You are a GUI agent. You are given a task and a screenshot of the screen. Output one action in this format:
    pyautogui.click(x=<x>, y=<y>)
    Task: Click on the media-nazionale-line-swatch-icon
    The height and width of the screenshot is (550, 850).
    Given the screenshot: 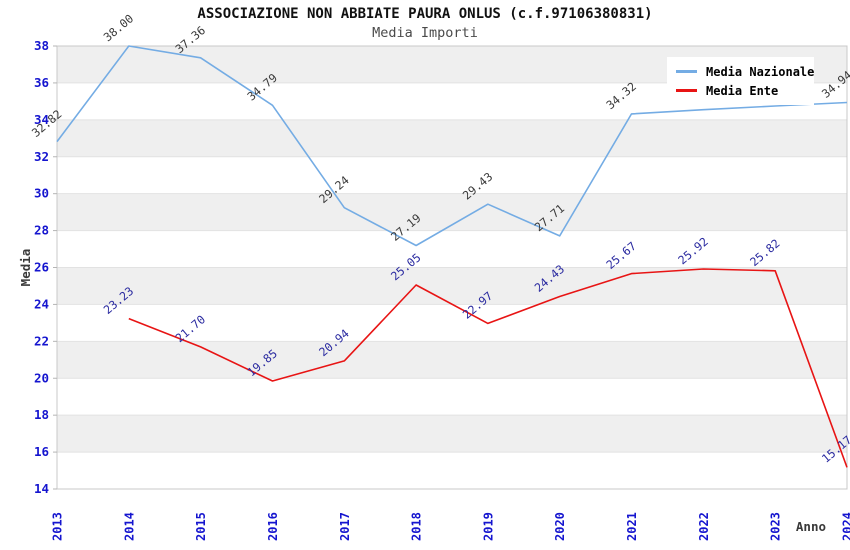 What is the action you would take?
    pyautogui.click(x=686, y=71)
    